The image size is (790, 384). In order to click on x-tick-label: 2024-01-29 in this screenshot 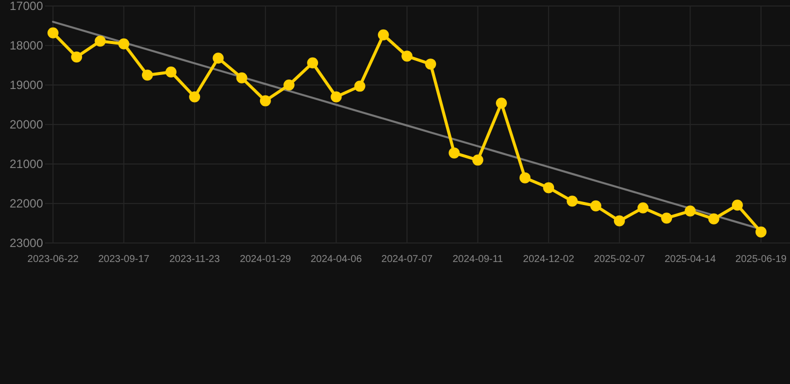, I will do `click(266, 259)`.